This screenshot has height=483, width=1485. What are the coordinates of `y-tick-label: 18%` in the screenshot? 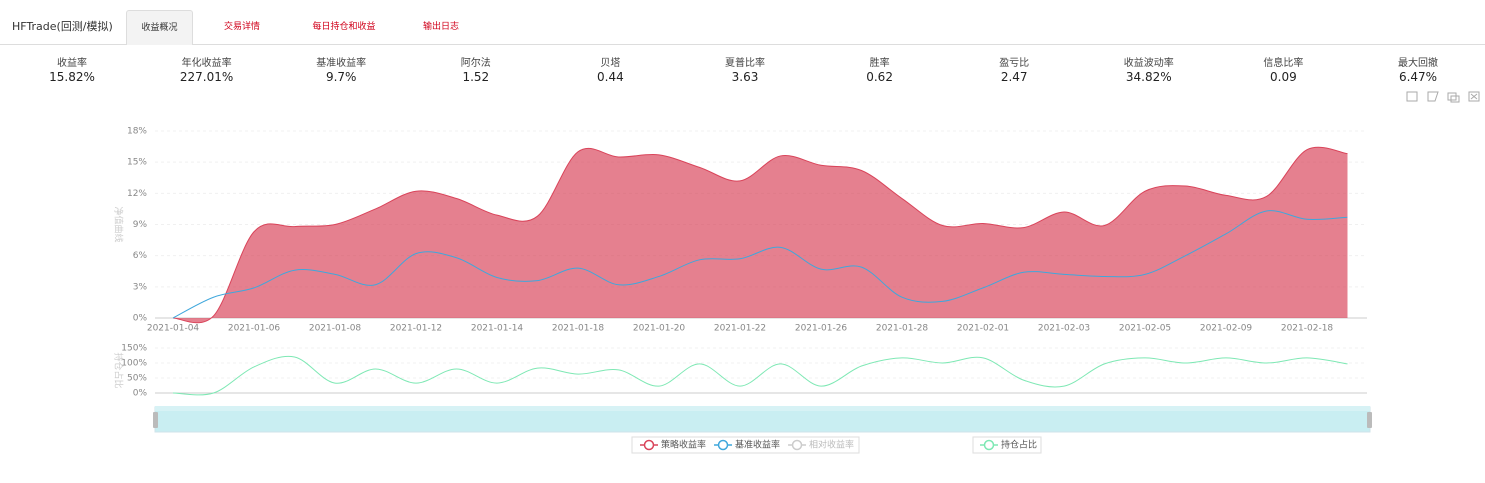 It's located at (137, 132).